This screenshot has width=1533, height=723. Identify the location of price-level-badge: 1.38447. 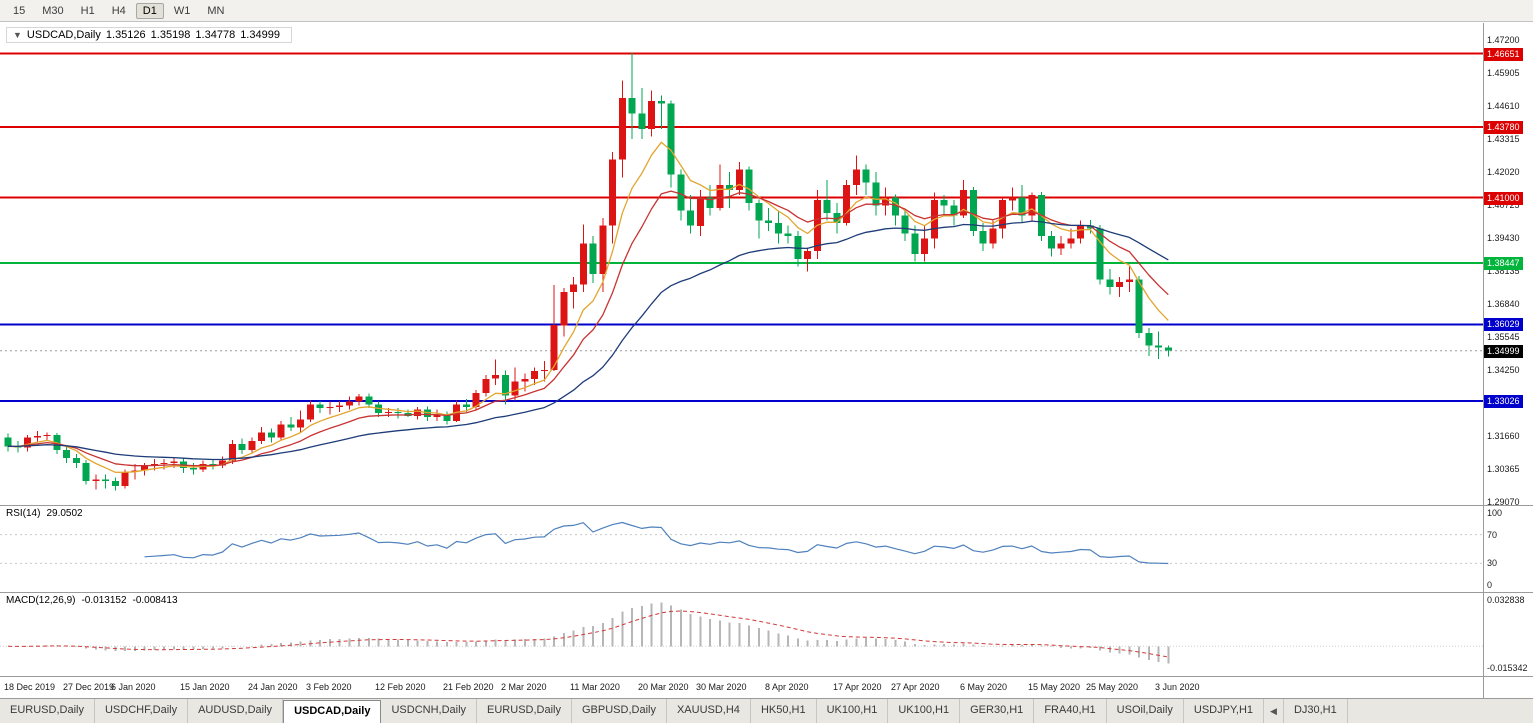
(1503, 263).